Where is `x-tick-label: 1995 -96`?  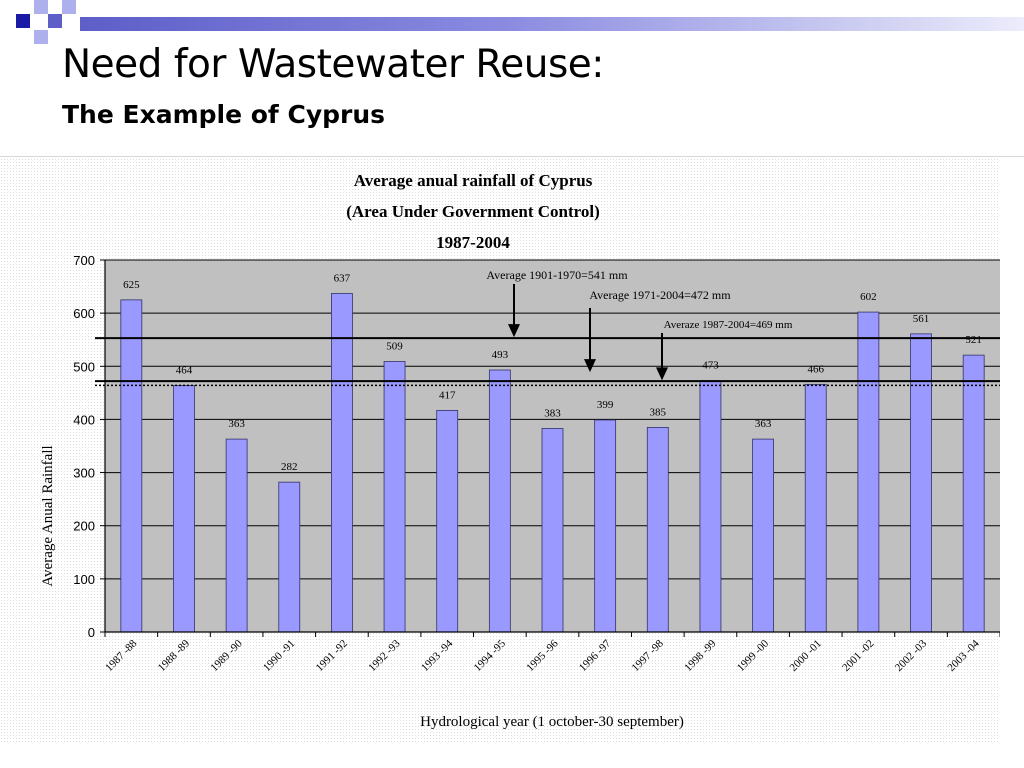 x-tick-label: 1995 -96 is located at coordinates (542, 655).